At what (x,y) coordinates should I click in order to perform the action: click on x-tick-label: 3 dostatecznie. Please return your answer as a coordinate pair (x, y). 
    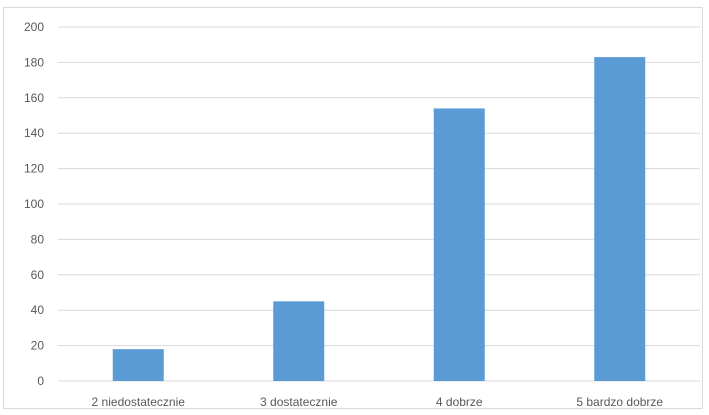
    Looking at the image, I should click on (299, 402).